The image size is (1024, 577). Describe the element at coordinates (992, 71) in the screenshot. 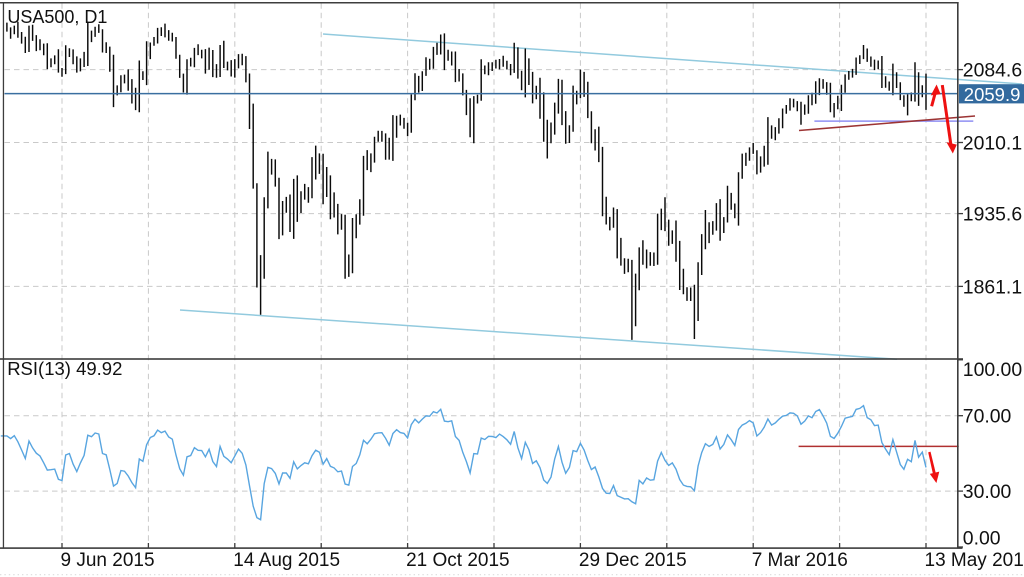

I see `svg-text: 2084.6` at that location.